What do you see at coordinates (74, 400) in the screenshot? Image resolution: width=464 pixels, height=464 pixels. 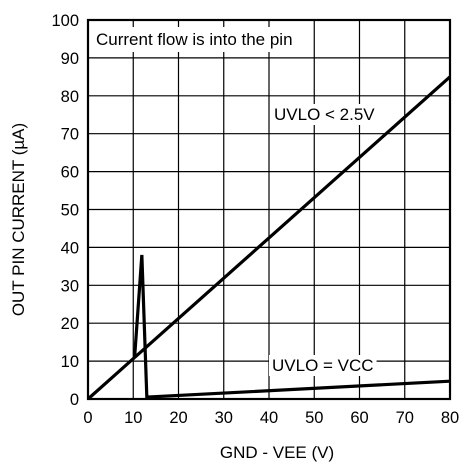 I see `y-tick-label: 0` at bounding box center [74, 400].